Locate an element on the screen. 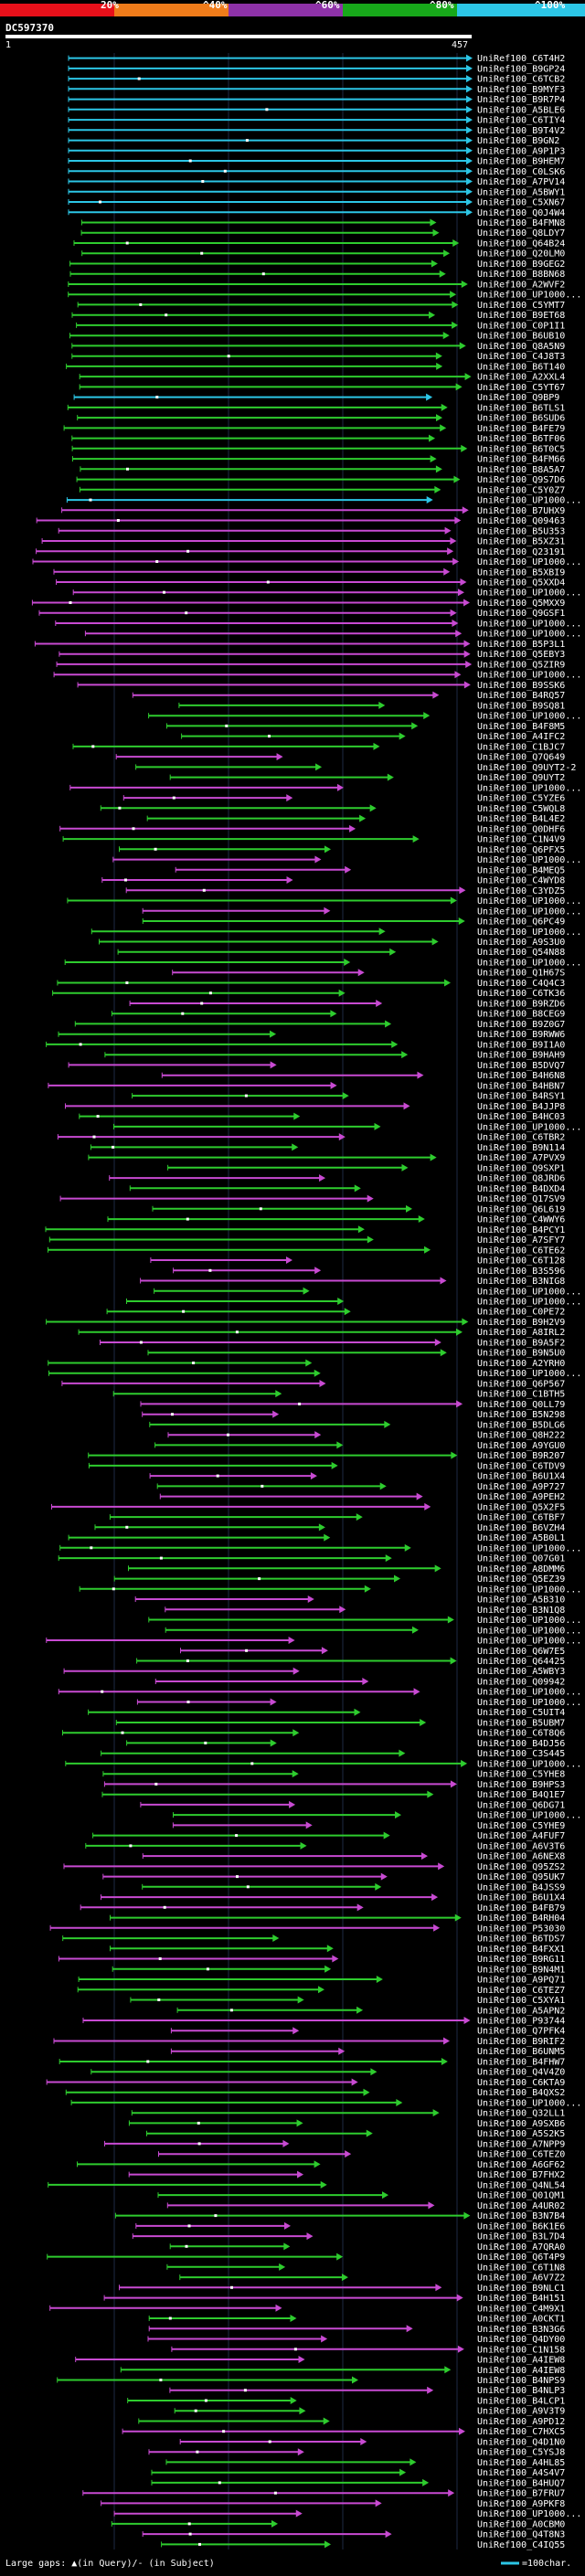  hit-row: UniRef100_Q7PFK4 is located at coordinates (368, 2032).